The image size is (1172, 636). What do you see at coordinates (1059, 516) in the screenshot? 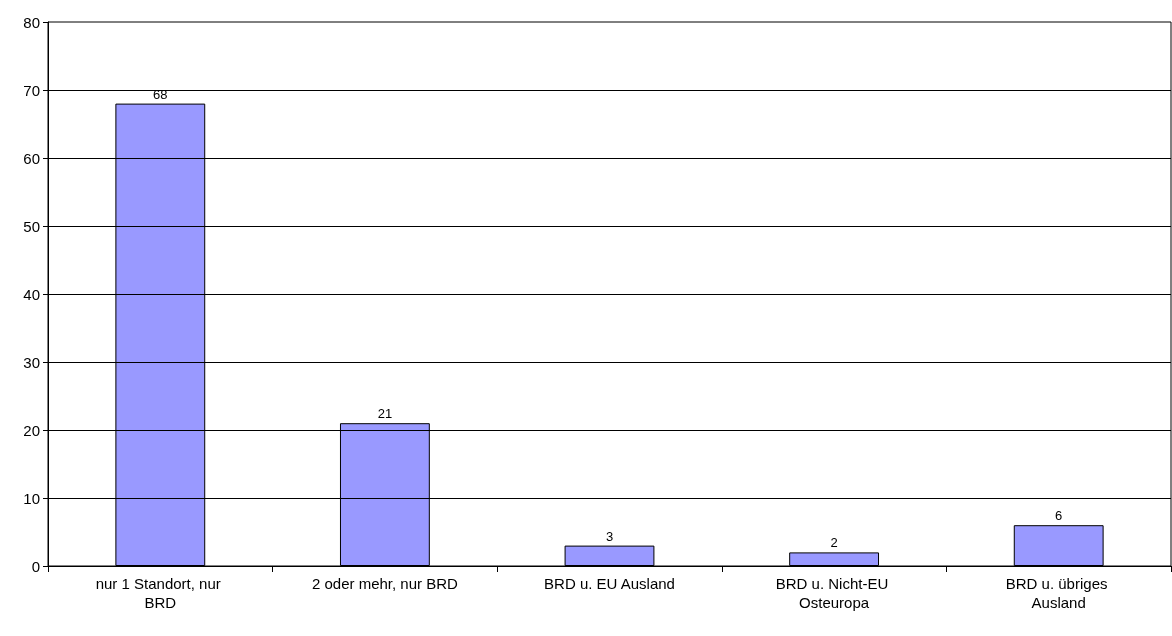
I see `data-label: 6` at bounding box center [1059, 516].